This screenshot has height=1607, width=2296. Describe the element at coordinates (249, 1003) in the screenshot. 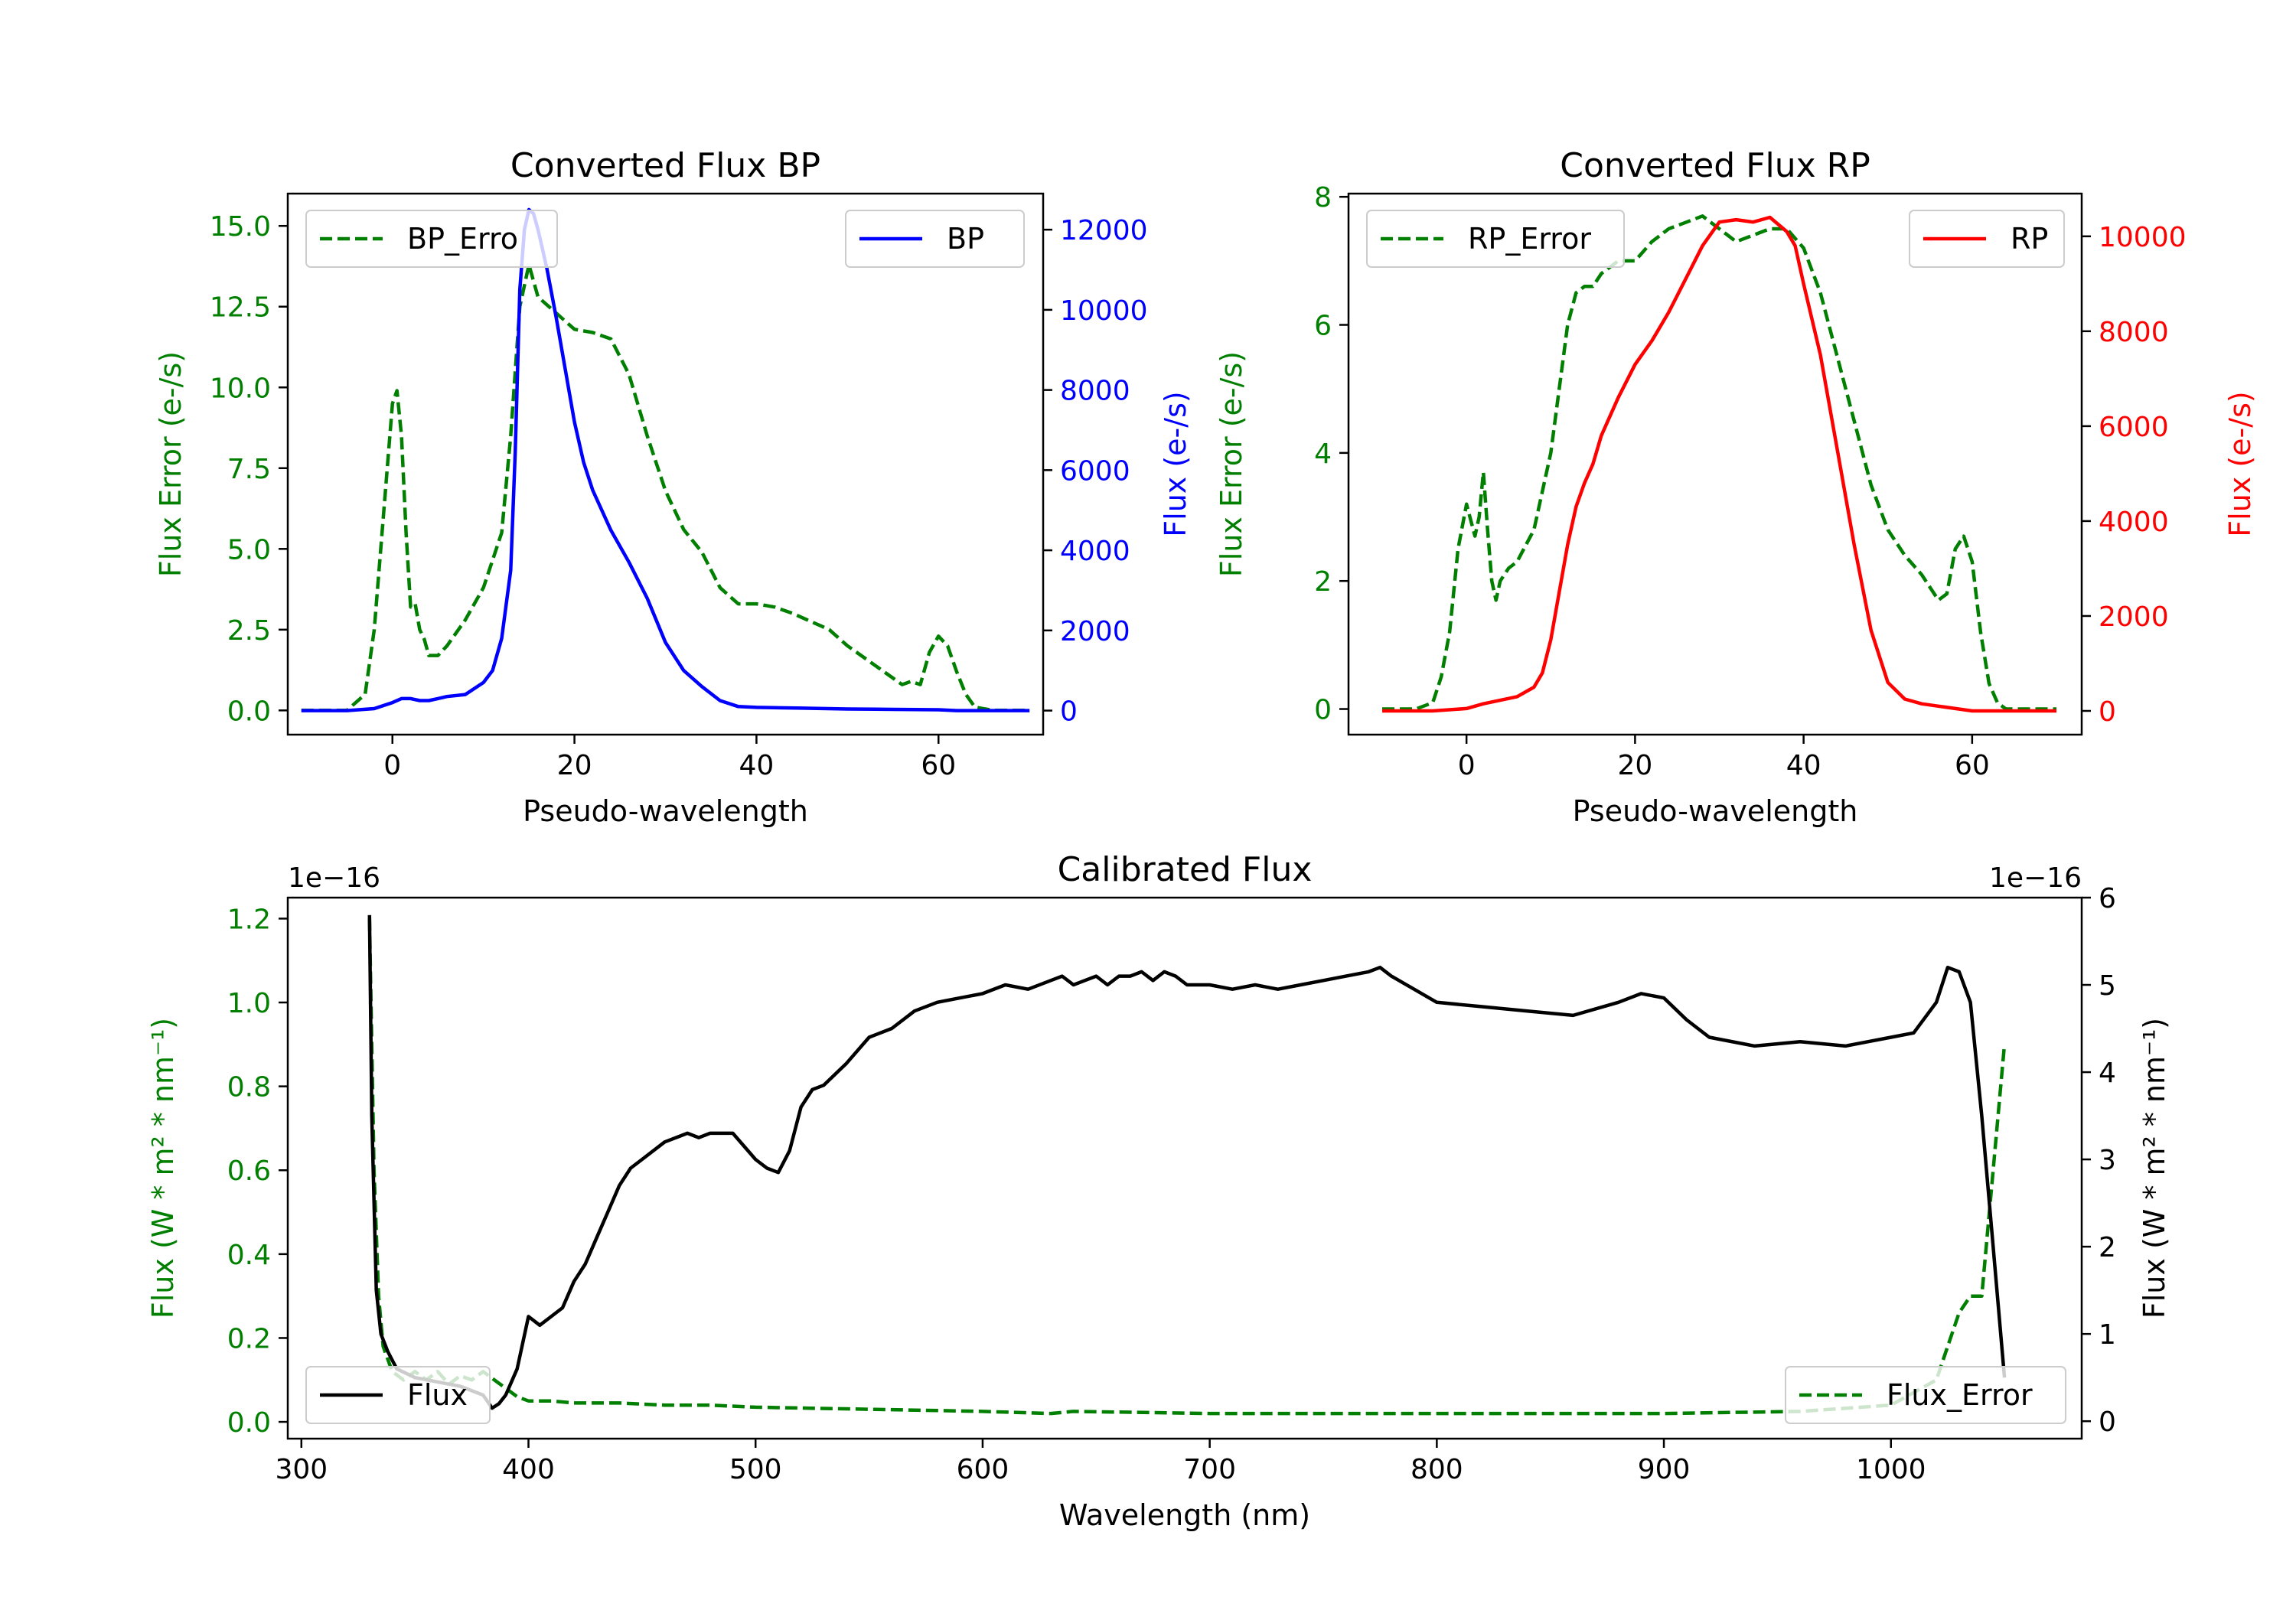

I see `y-left-tick-label: 1.0` at that location.